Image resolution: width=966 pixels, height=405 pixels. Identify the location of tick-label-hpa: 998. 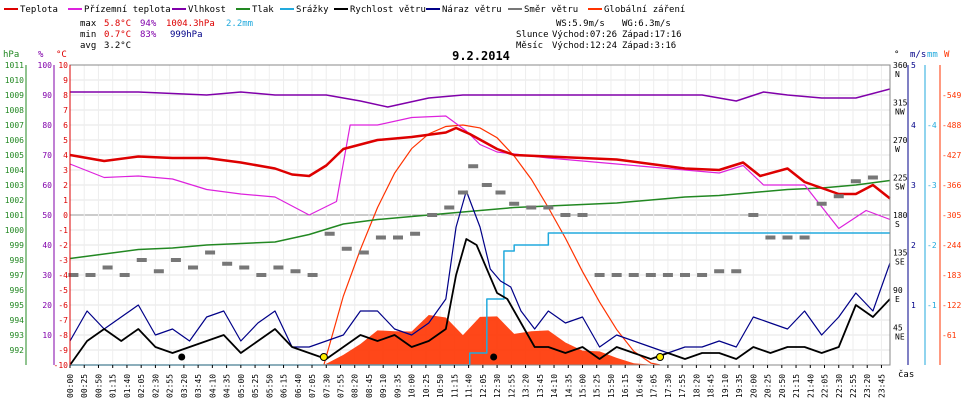
(17, 260).